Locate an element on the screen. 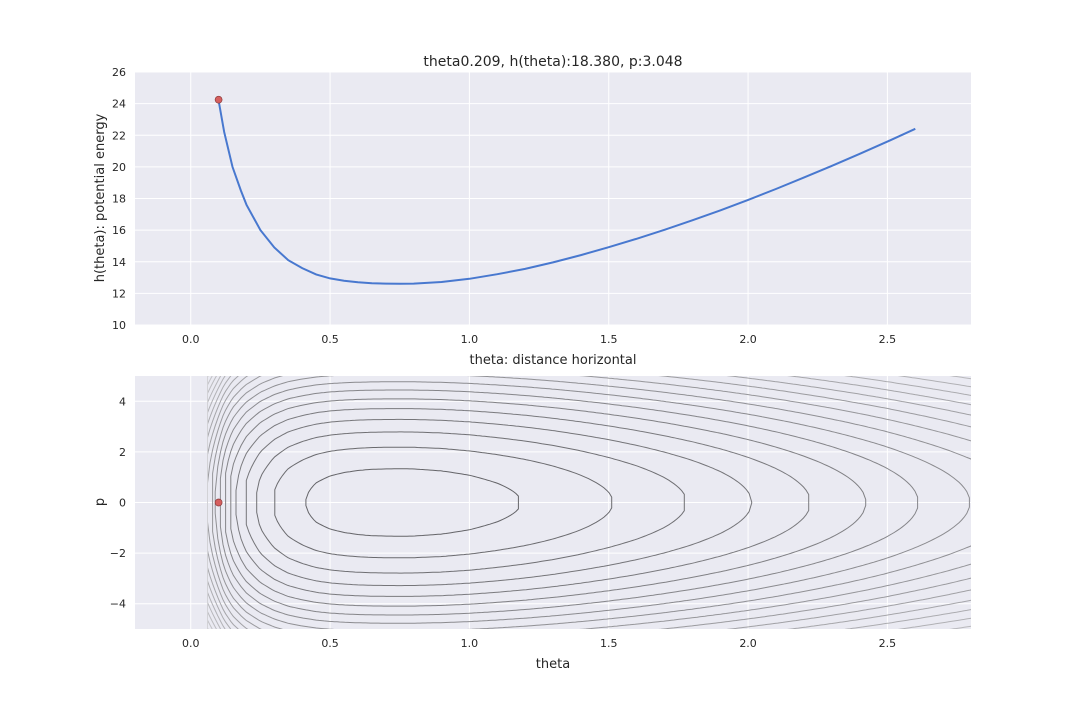 This screenshot has width=1080, height=720. top-y-tick-label: 12 is located at coordinates (119, 293).